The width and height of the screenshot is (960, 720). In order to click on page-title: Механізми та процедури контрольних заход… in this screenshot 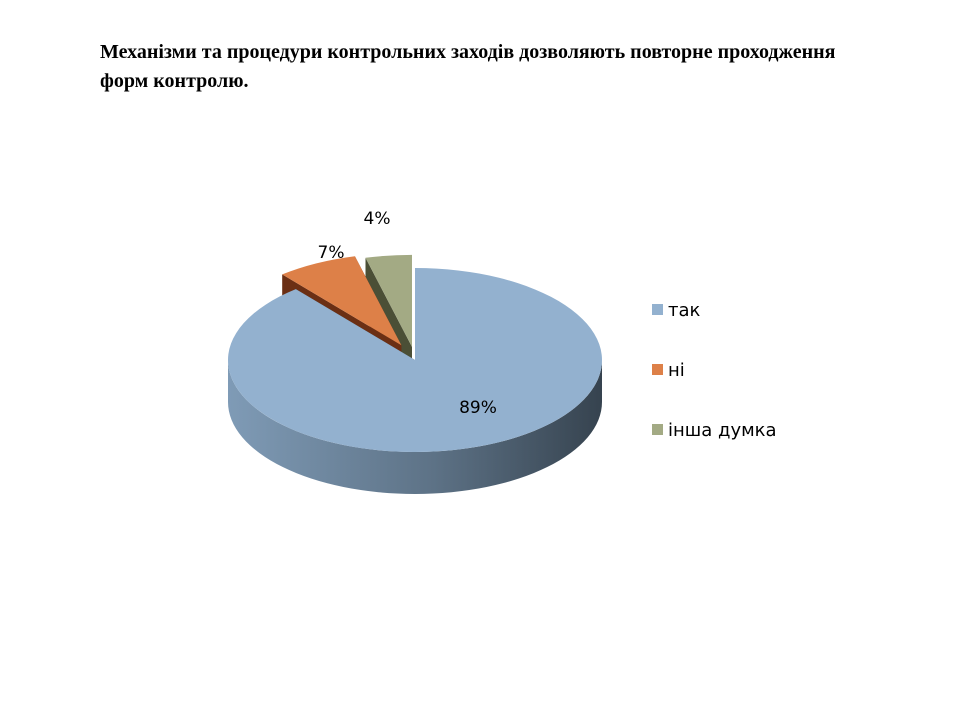, I will do `click(468, 66)`.